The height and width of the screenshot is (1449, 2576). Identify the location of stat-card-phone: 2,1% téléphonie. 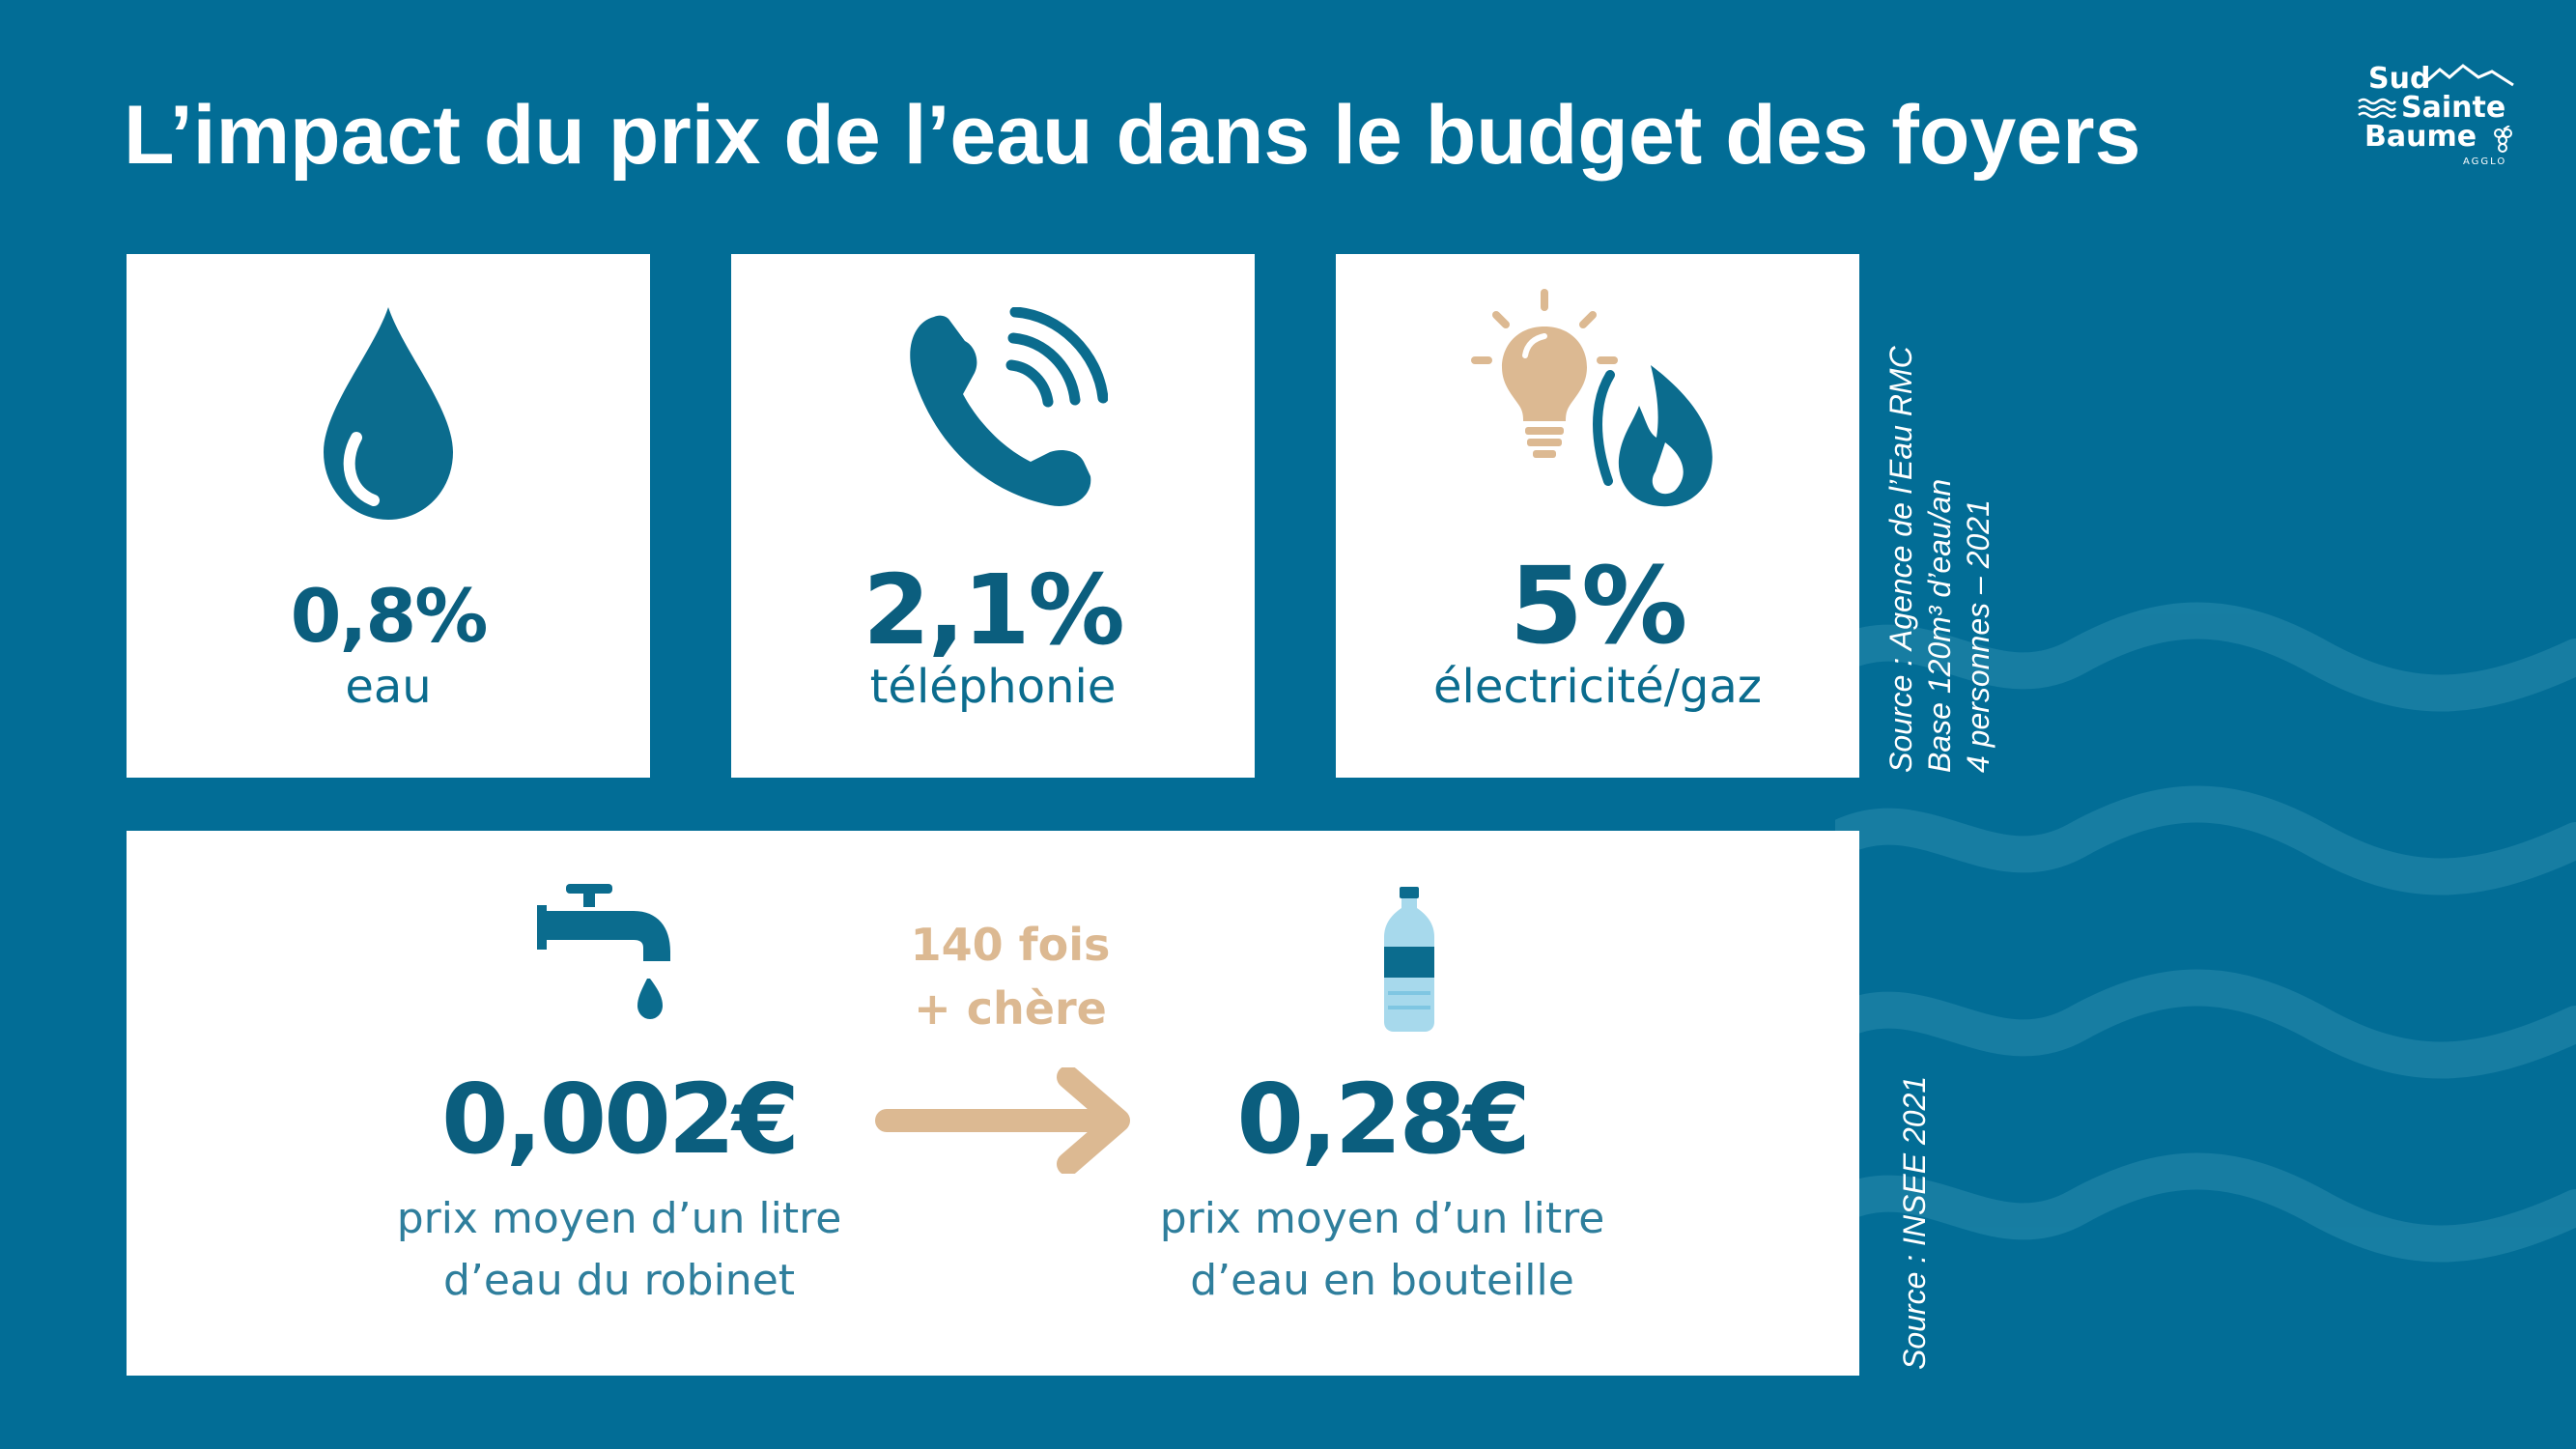
(993, 516).